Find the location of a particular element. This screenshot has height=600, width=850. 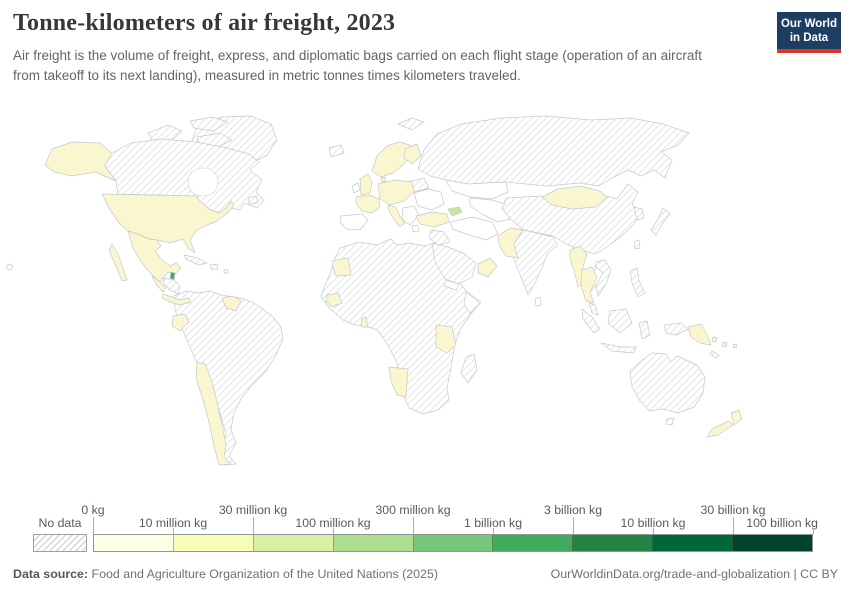

region-balkans is located at coordinates (410, 215).